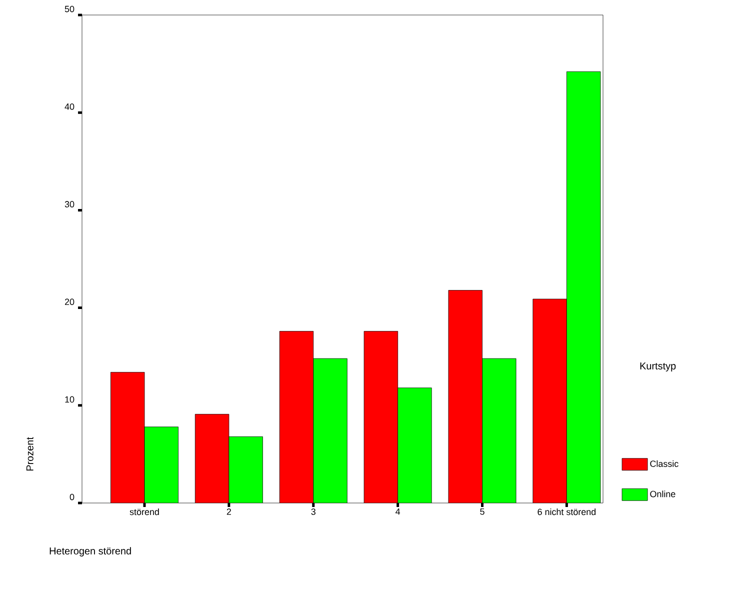 The width and height of the screenshot is (734, 590). Describe the element at coordinates (663, 494) in the screenshot. I see `legend-label: Online` at that location.